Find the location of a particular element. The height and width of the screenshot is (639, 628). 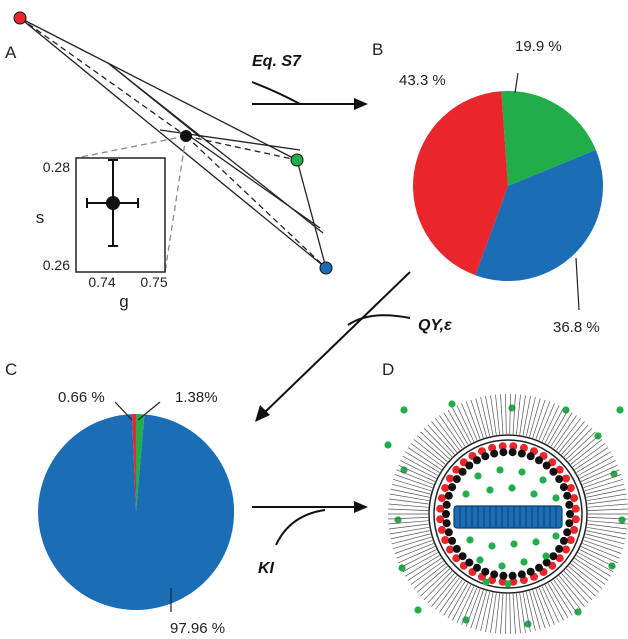

pie-c-slice-blue is located at coordinates (136, 512).